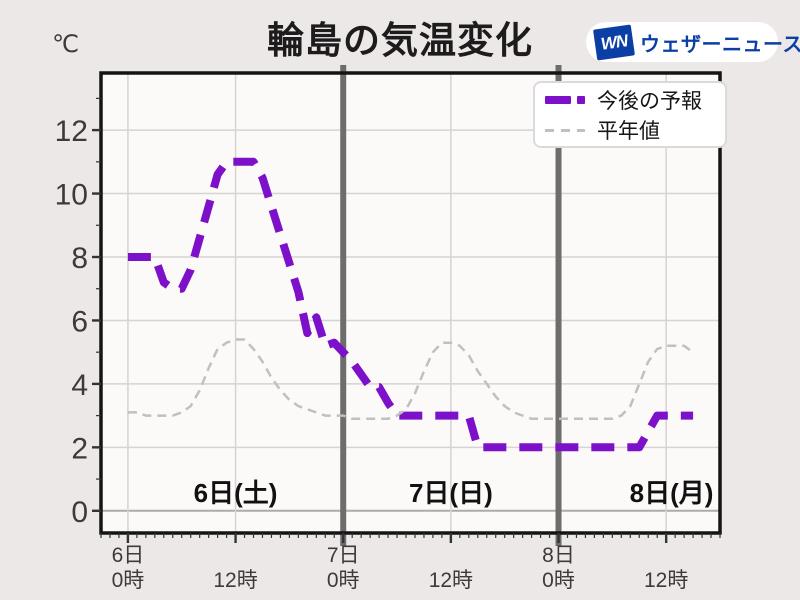 Image resolution: width=800 pixels, height=600 pixels. Describe the element at coordinates (79, 321) in the screenshot. I see `y-tick-label: 6` at that location.